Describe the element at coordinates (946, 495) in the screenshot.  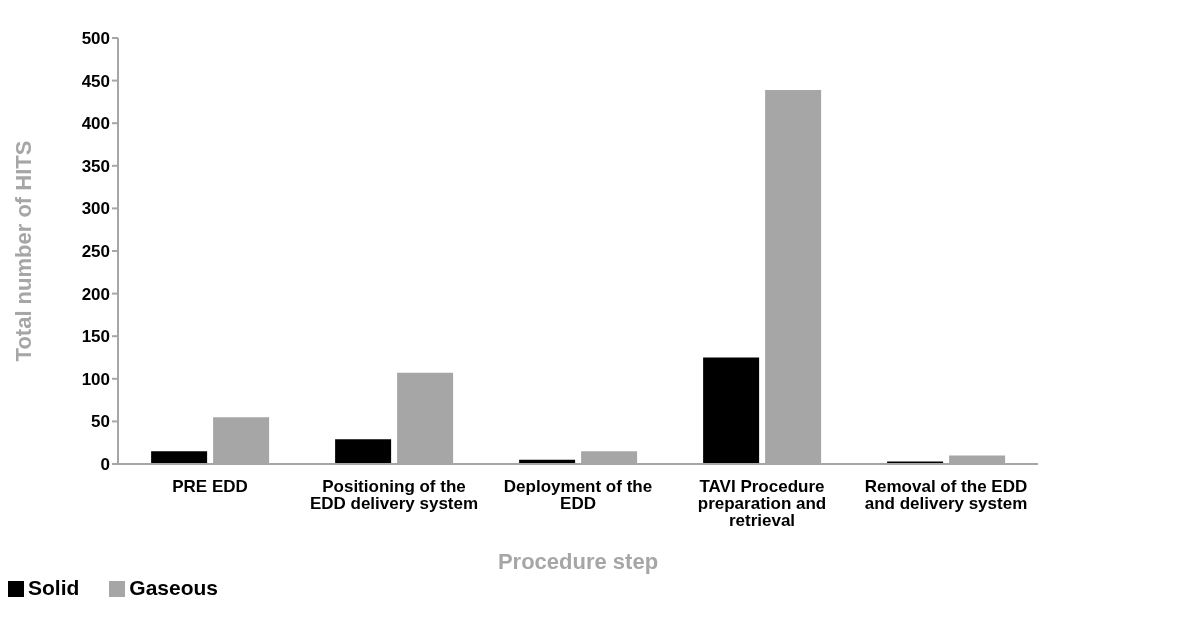
I see `x-tick-label: Removal of the EDD and delivery system` at that location.